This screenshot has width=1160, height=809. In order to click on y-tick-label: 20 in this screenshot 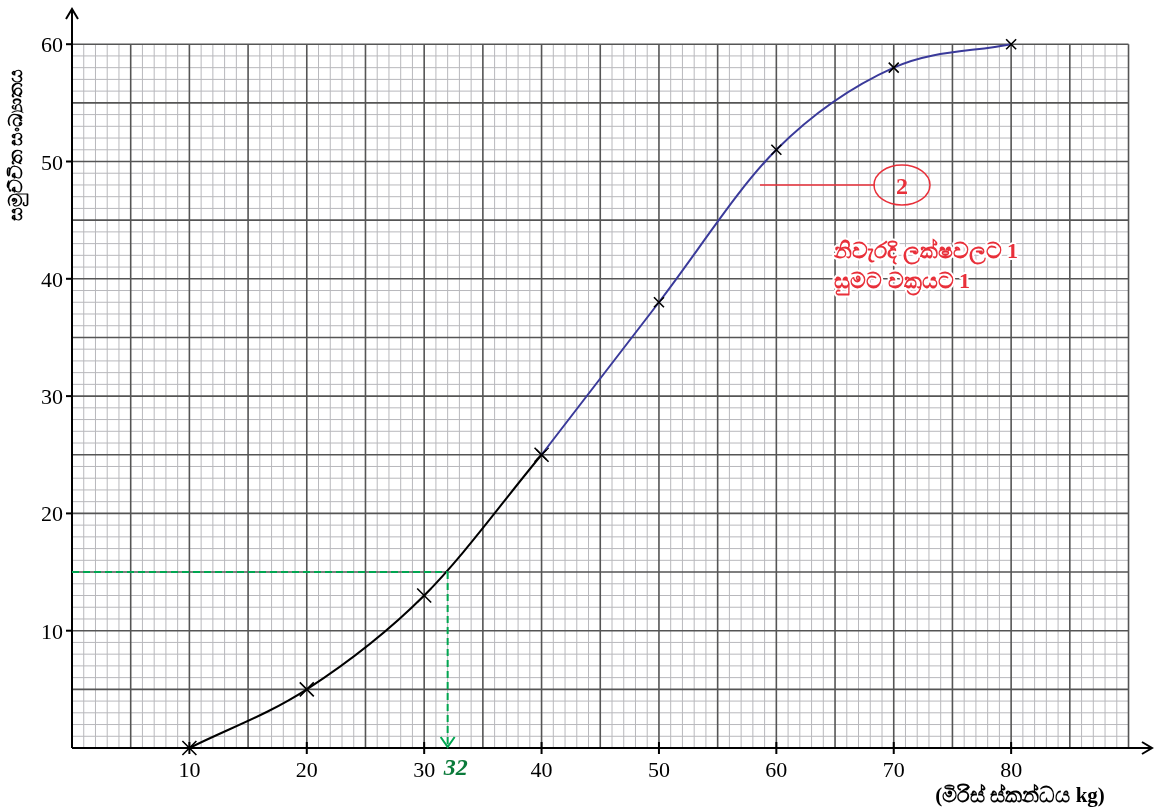, I will do `click(52, 514)`.